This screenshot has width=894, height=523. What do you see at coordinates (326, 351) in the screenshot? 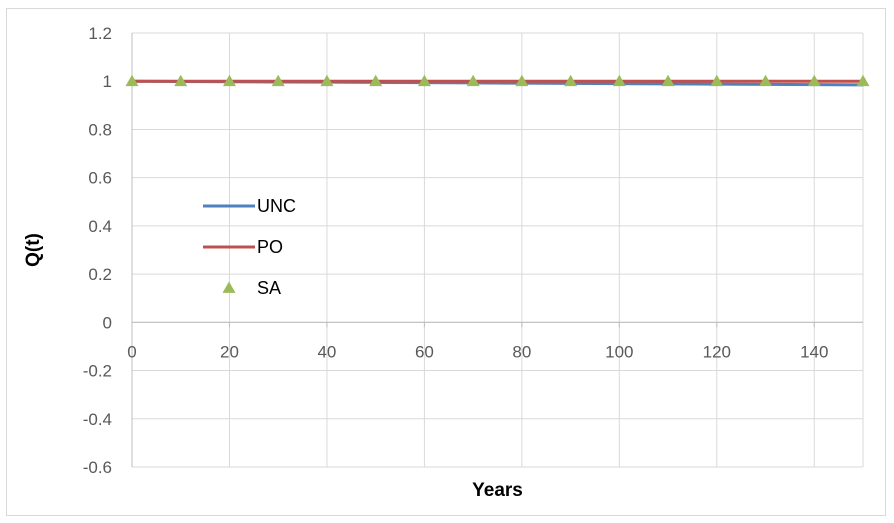
I see `x-tick-label: 40` at bounding box center [326, 351].